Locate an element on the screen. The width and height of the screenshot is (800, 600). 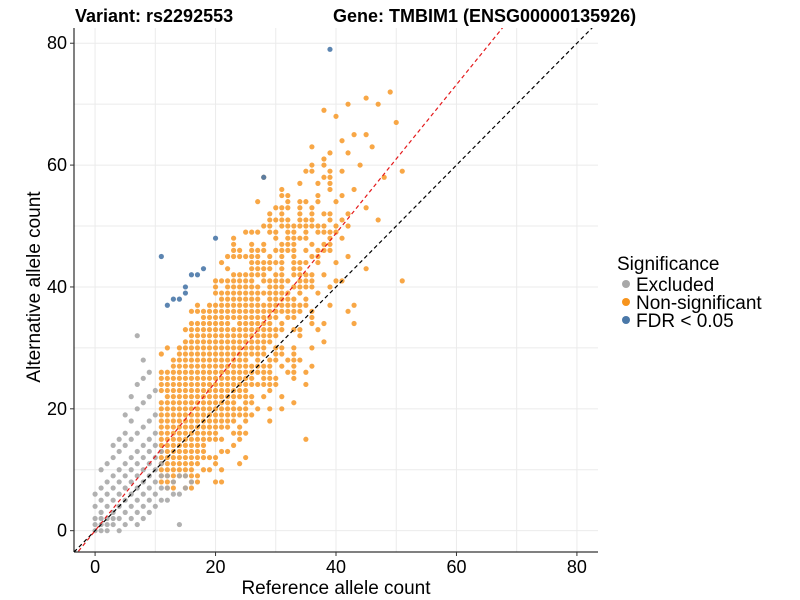
chart-title-gene: Gene: TMBIM1 (ENSG00000135926) is located at coordinates (484, 16).